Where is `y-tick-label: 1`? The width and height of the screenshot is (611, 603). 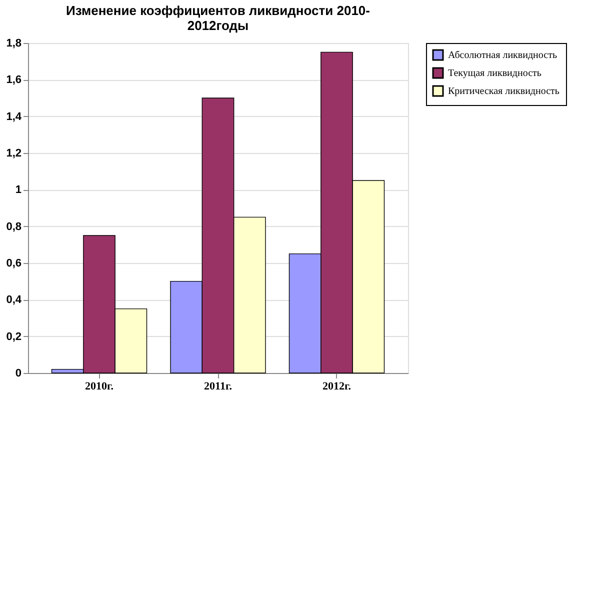
y-tick-label: 1 is located at coordinates (18, 190).